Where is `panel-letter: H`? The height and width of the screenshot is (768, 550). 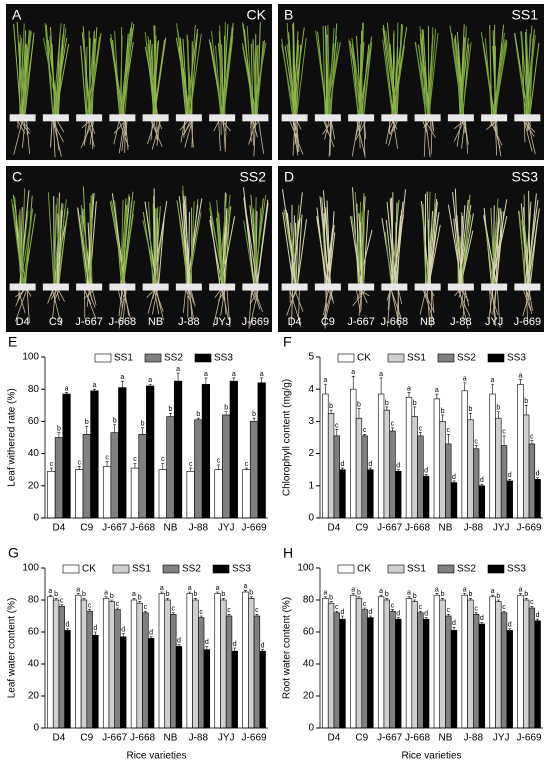
panel-letter: H is located at coordinates (288, 553).